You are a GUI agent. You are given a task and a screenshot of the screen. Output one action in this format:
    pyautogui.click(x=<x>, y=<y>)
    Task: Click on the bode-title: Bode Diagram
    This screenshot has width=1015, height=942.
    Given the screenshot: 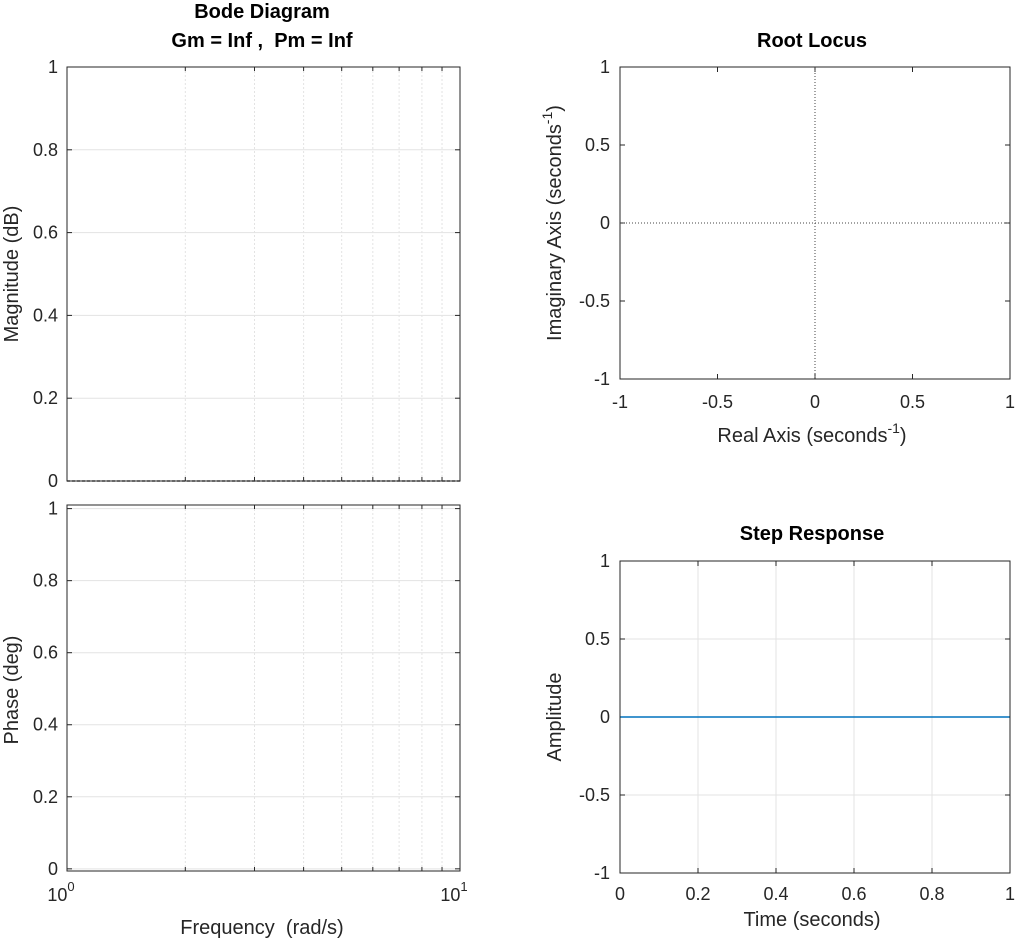 What is the action you would take?
    pyautogui.click(x=262, y=12)
    